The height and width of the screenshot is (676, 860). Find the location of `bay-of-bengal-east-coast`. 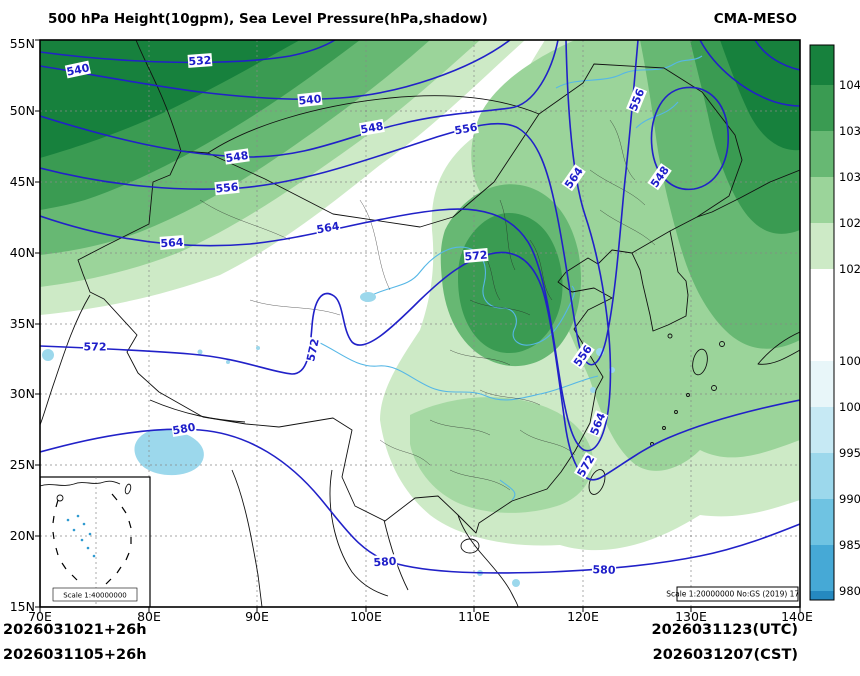

bay-of-bengal-east-coast is located at coordinates (359, 533).